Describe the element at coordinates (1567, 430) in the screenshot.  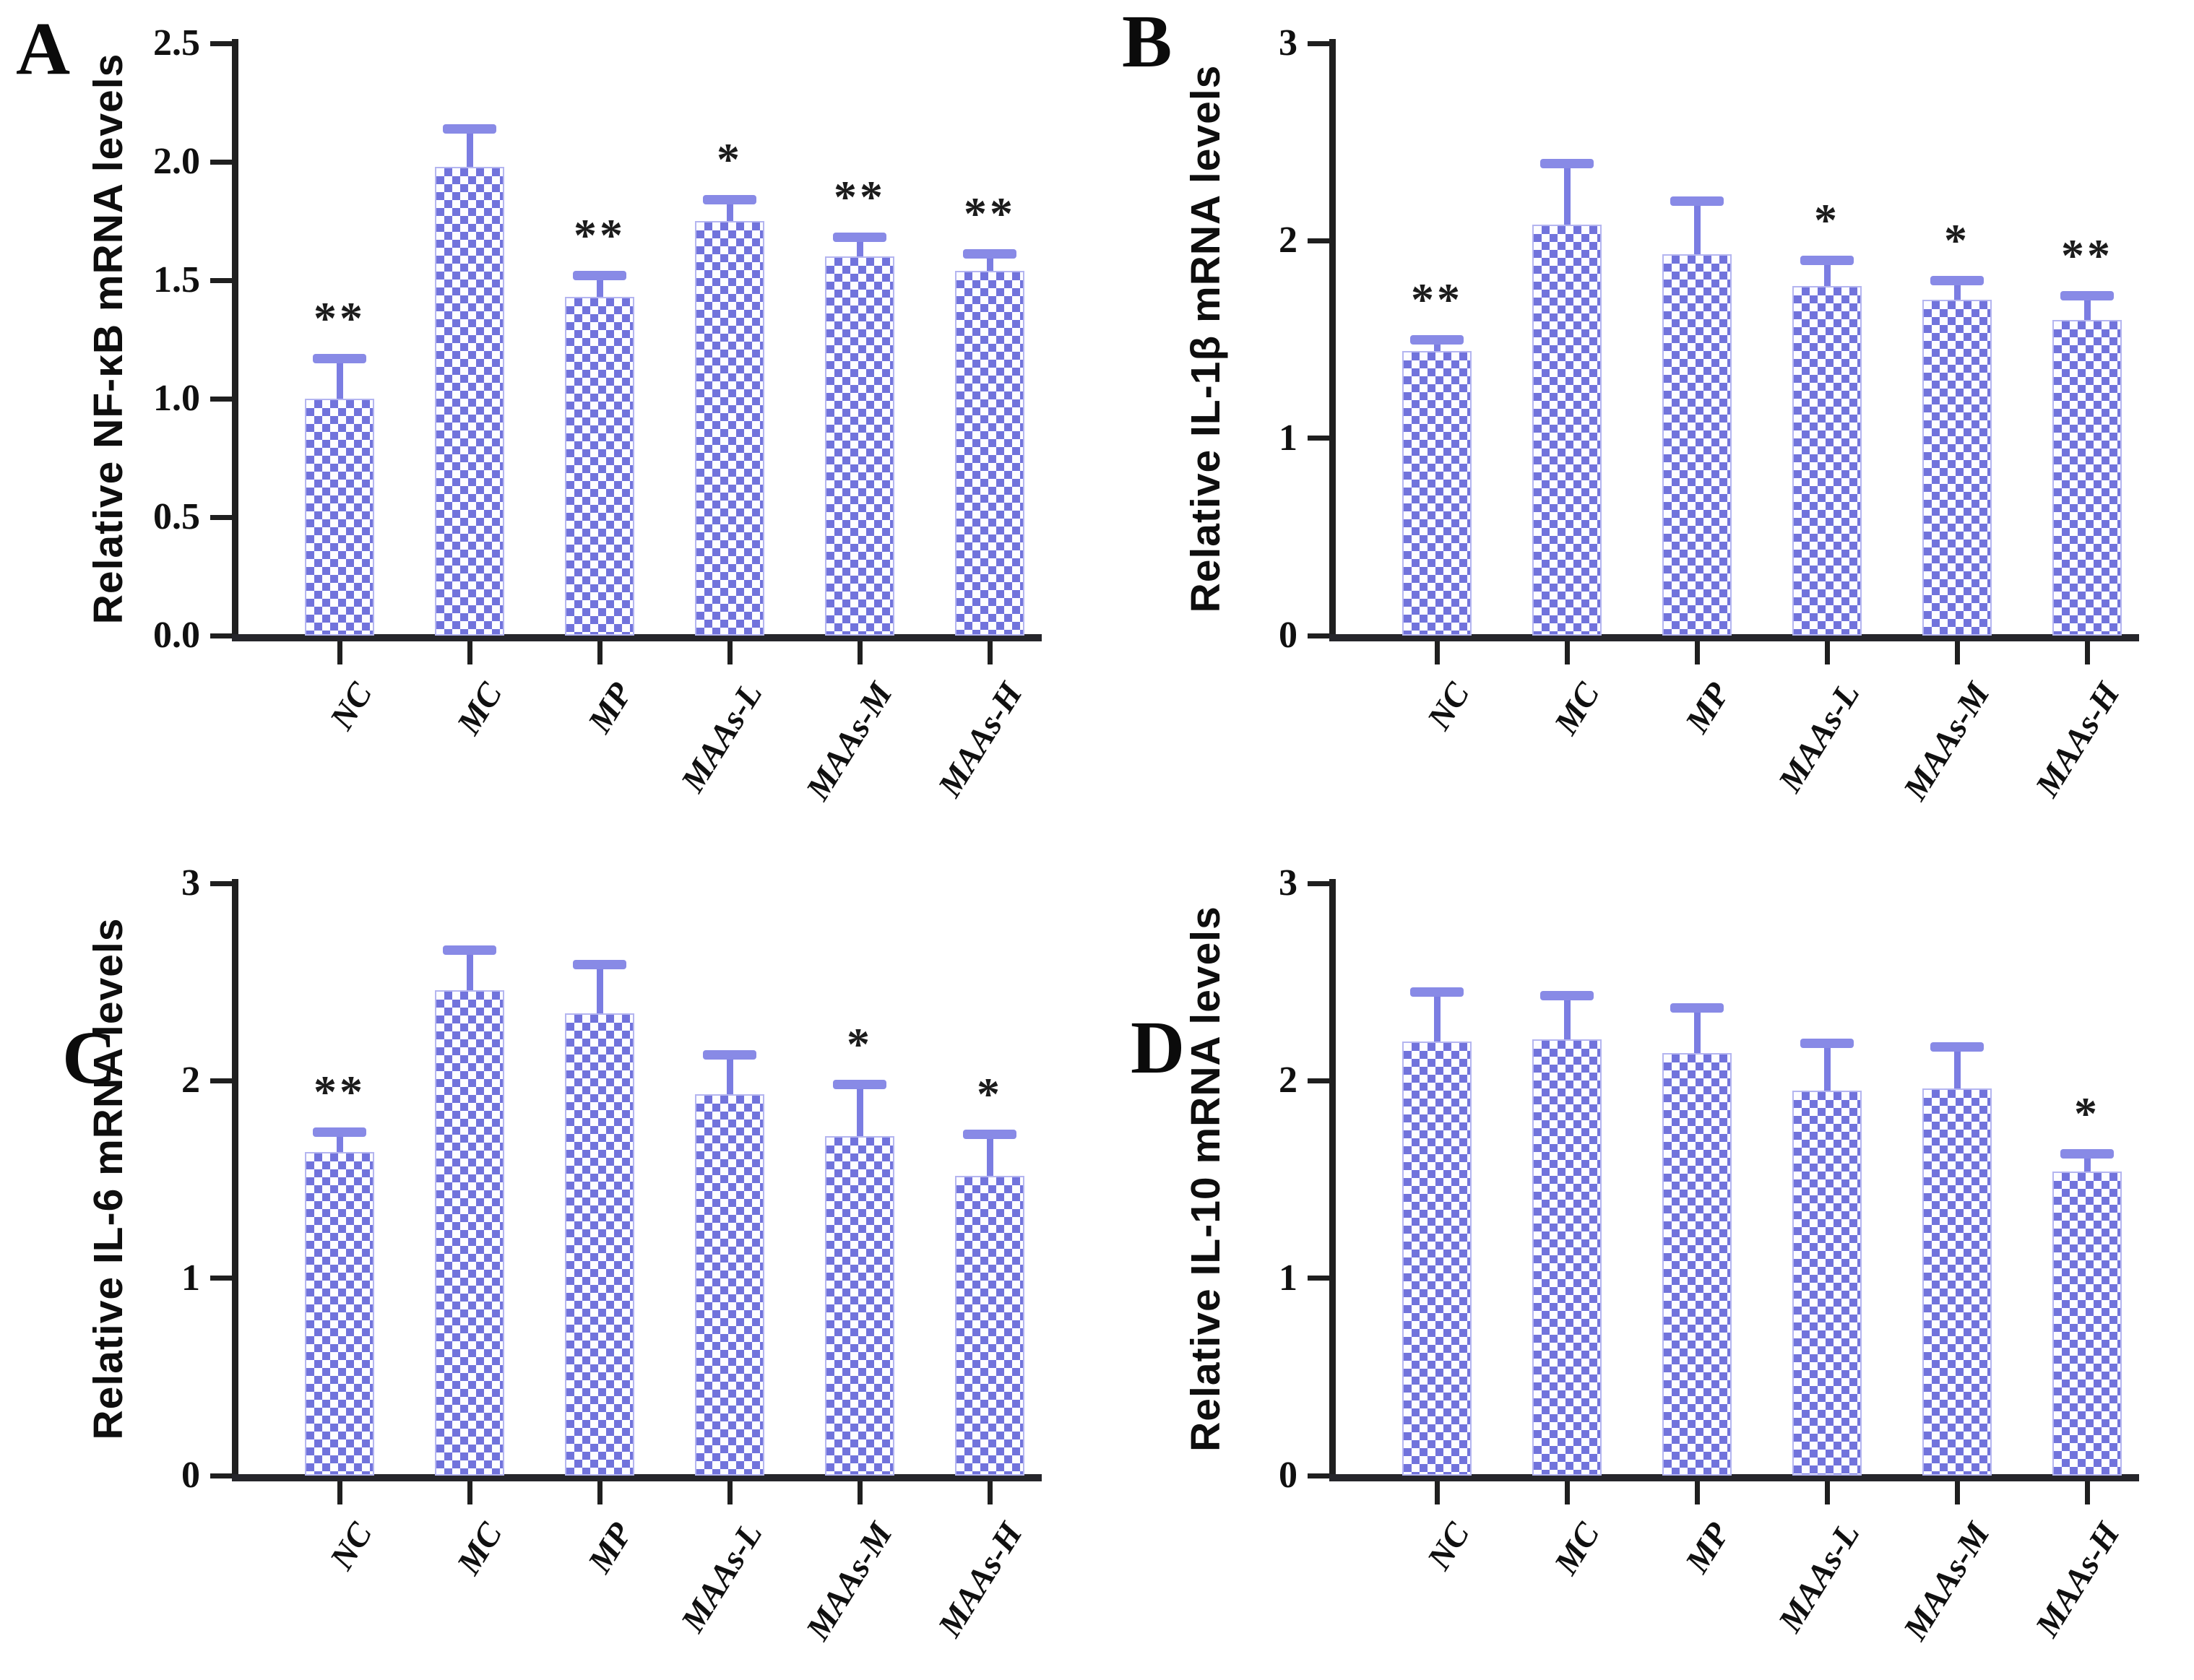
I see `bar-mc` at that location.